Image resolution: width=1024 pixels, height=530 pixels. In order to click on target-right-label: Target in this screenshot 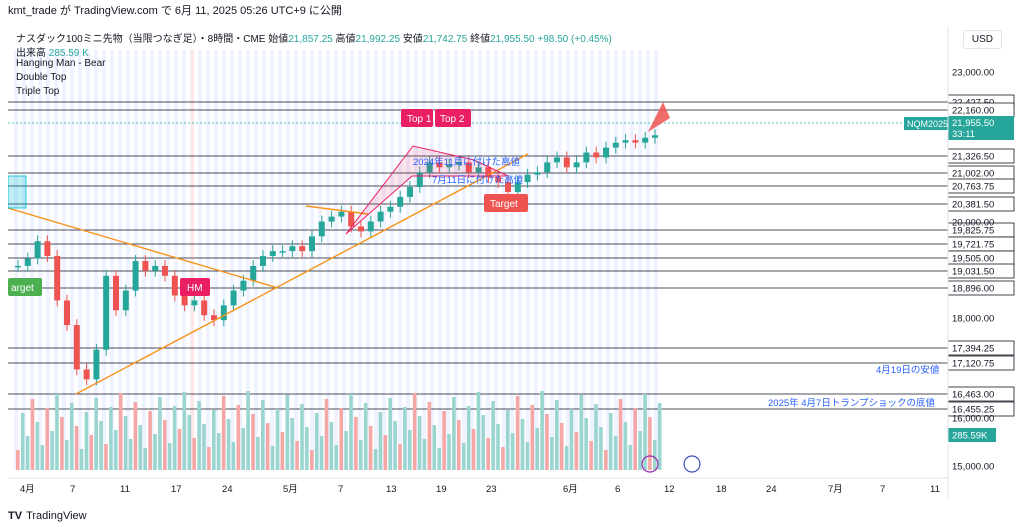, I will do `click(504, 204)`.